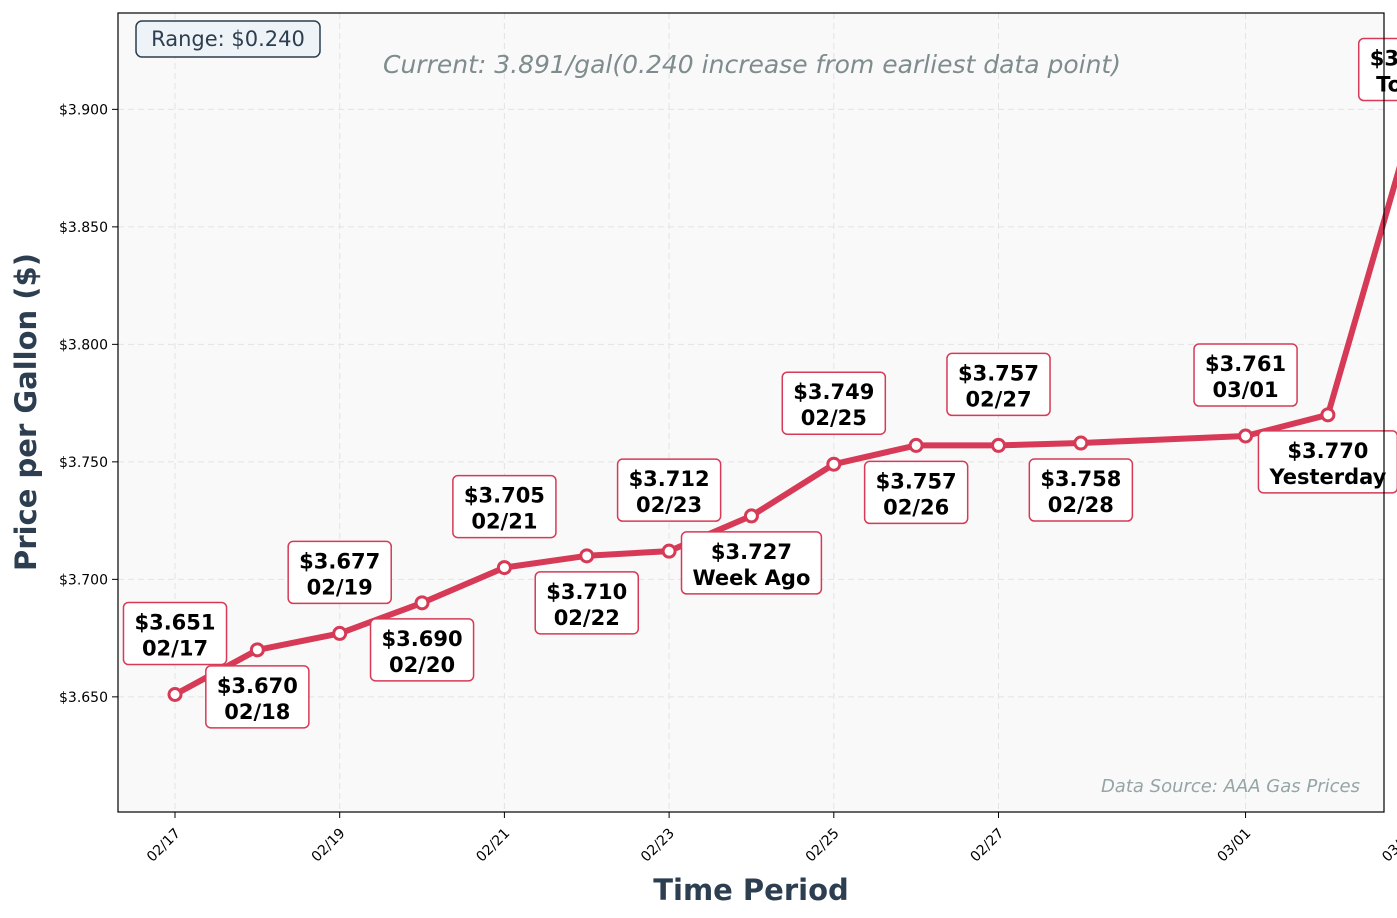 This screenshot has width=1397, height=918. I want to click on y-tick-label: $3.750, so click(83, 463).